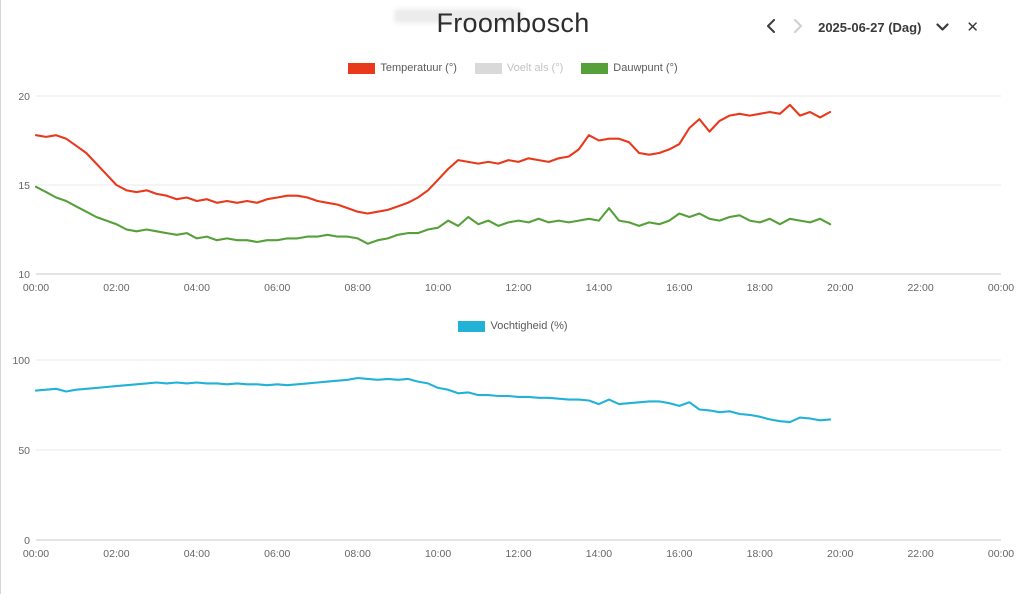 The height and width of the screenshot is (594, 1024). I want to click on redacted-area, so click(458, 16).